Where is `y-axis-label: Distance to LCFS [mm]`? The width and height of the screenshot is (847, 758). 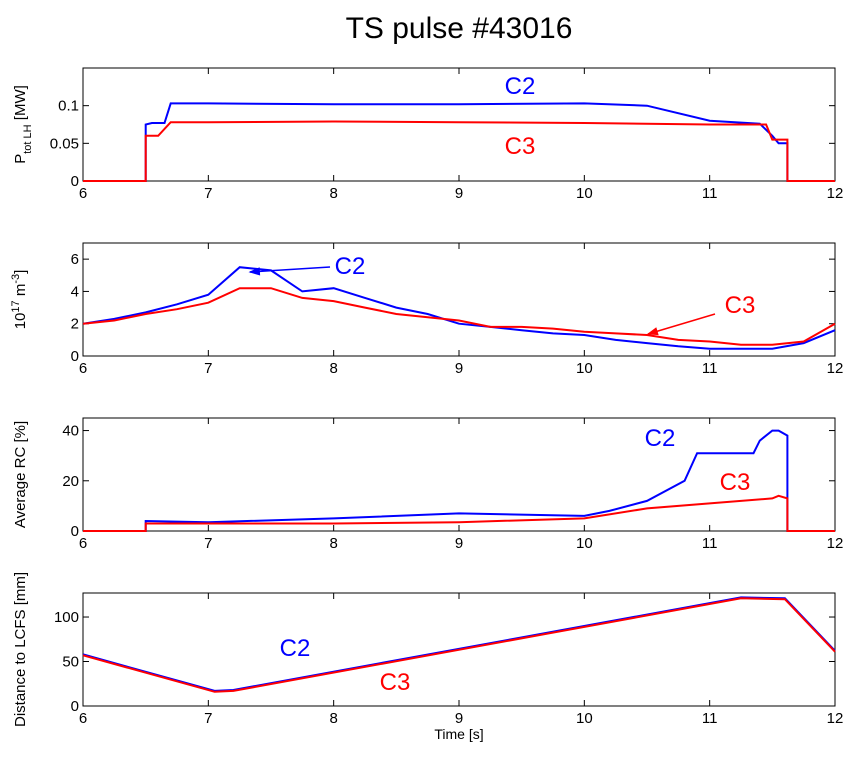
y-axis-label: Distance to LCFS [mm] is located at coordinates (20, 649).